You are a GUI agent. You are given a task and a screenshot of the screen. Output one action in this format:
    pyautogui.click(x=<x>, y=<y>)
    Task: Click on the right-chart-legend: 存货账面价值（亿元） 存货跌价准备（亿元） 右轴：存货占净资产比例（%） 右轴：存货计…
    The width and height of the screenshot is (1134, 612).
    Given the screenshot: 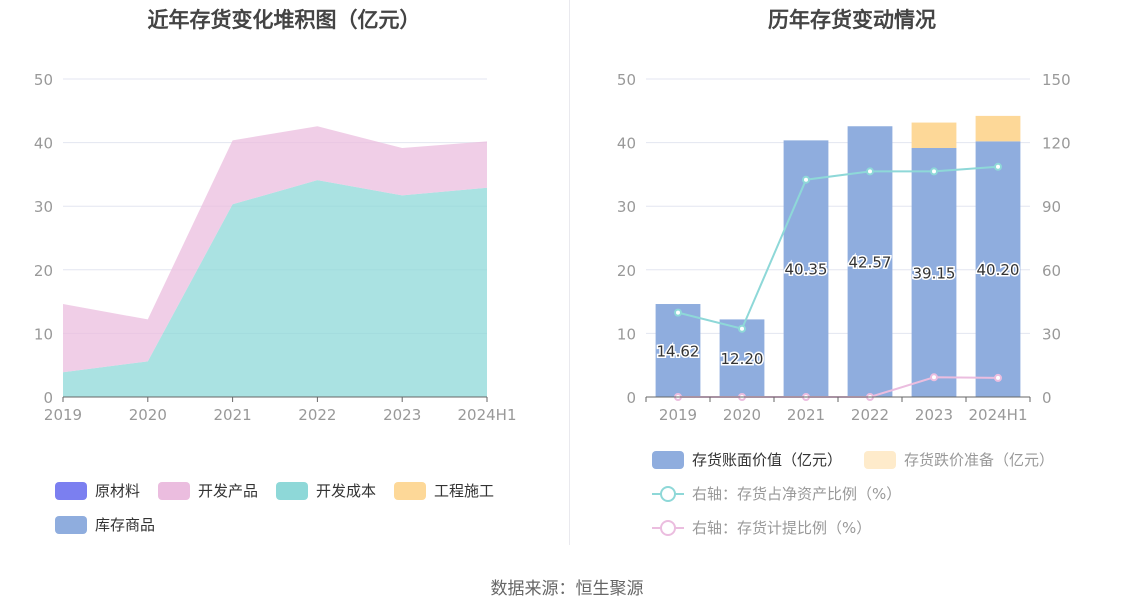 What is the action you would take?
    pyautogui.click(x=887, y=493)
    